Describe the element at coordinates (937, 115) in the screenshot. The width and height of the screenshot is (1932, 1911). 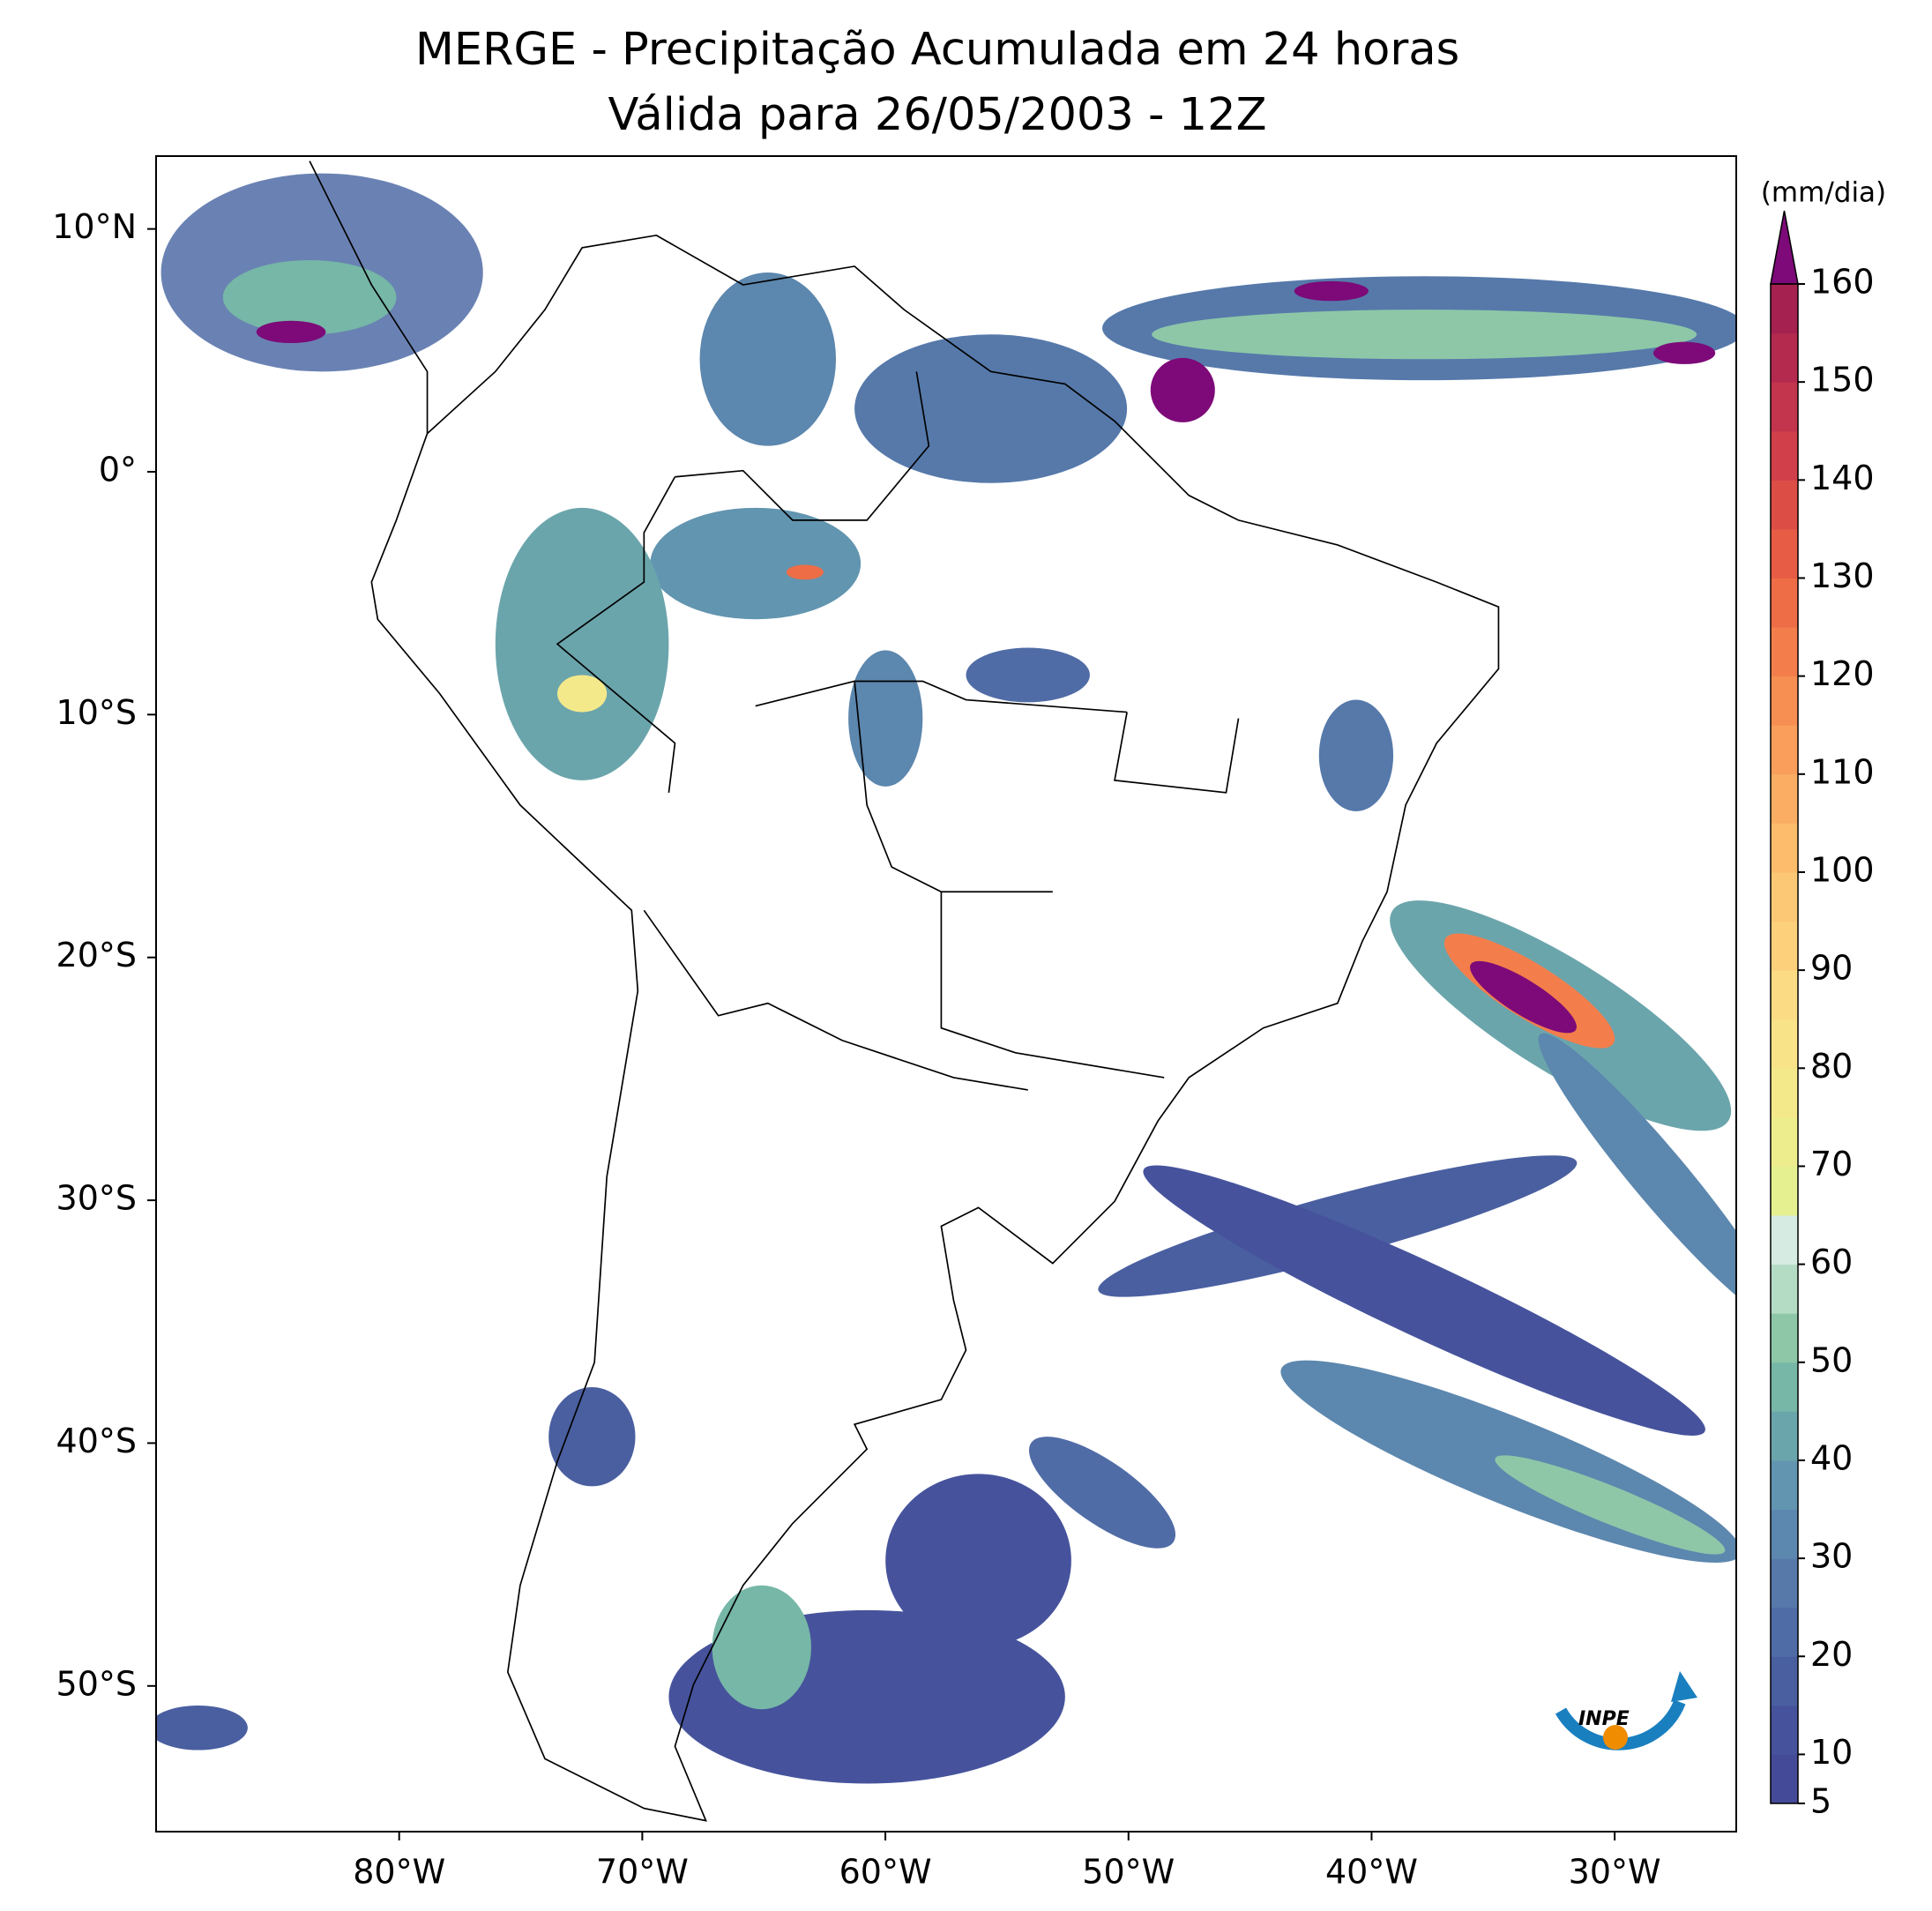
I see `chart-subtitle: Válida para 26/05/2003 - 12Z` at that location.